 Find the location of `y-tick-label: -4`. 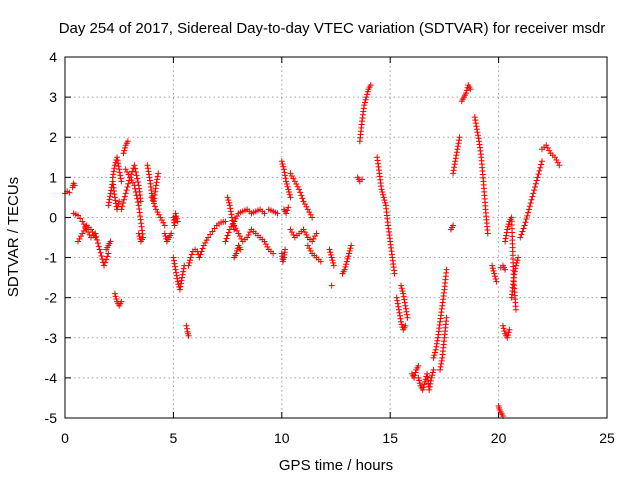

y-tick-label: -4 is located at coordinates (51, 378).